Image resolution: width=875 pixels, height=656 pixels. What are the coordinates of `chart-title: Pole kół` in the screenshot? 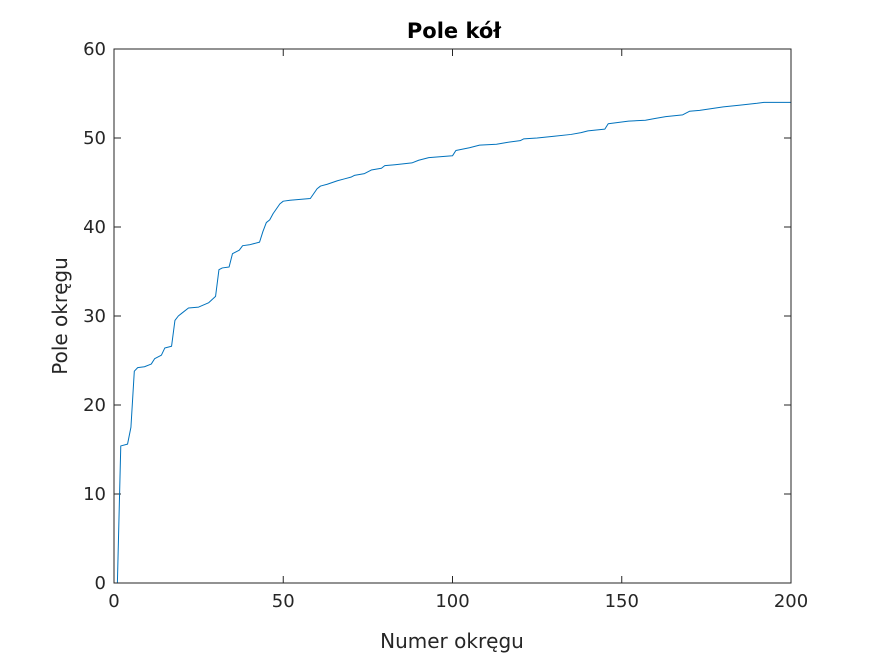 It's located at (454, 31).